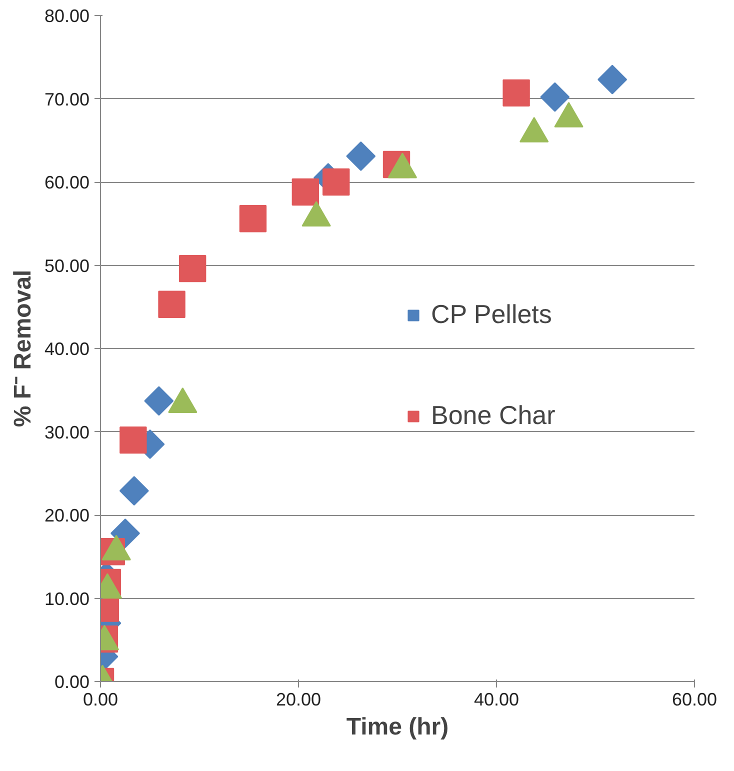 The width and height of the screenshot is (734, 771). Describe the element at coordinates (72, 682) in the screenshot. I see `y-tick-label: 0.00` at that location.